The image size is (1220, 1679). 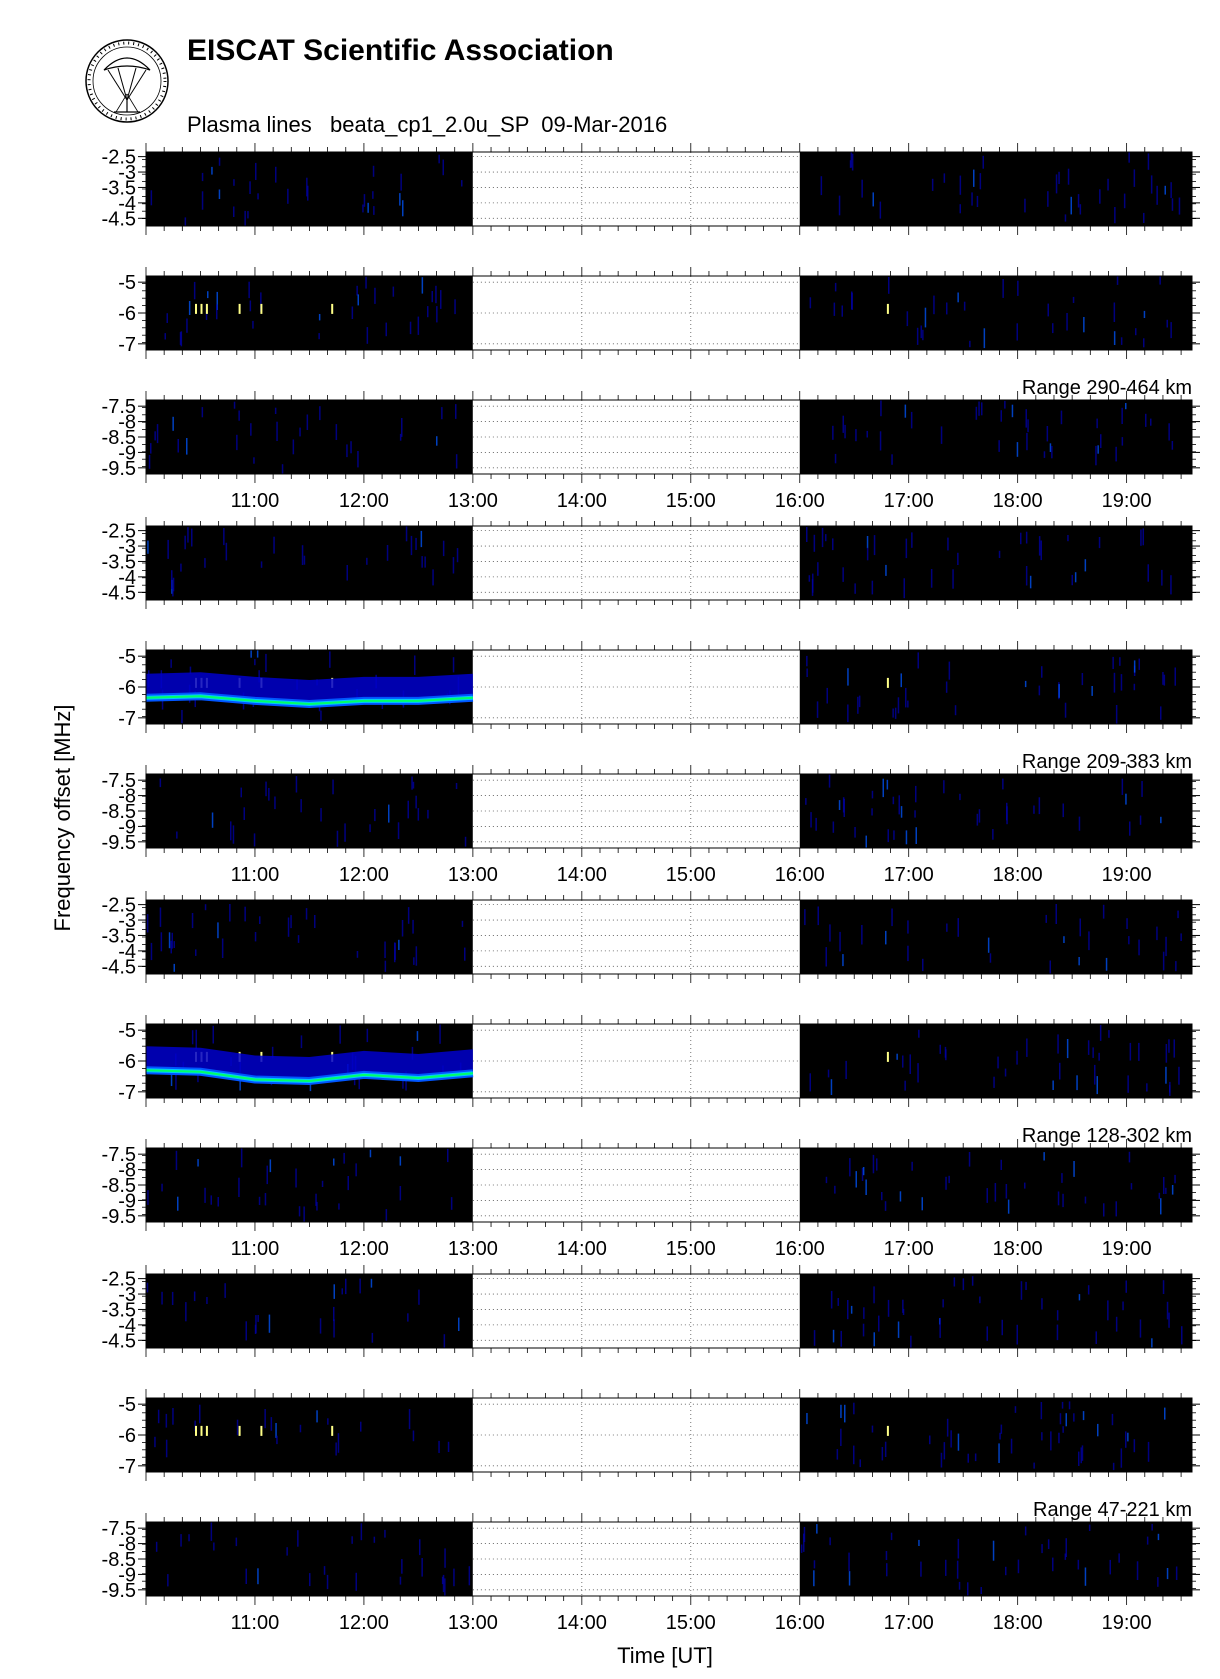 What do you see at coordinates (659, 687) in the screenshot?
I see `frequency-panel: -5 -6 -7` at bounding box center [659, 687].